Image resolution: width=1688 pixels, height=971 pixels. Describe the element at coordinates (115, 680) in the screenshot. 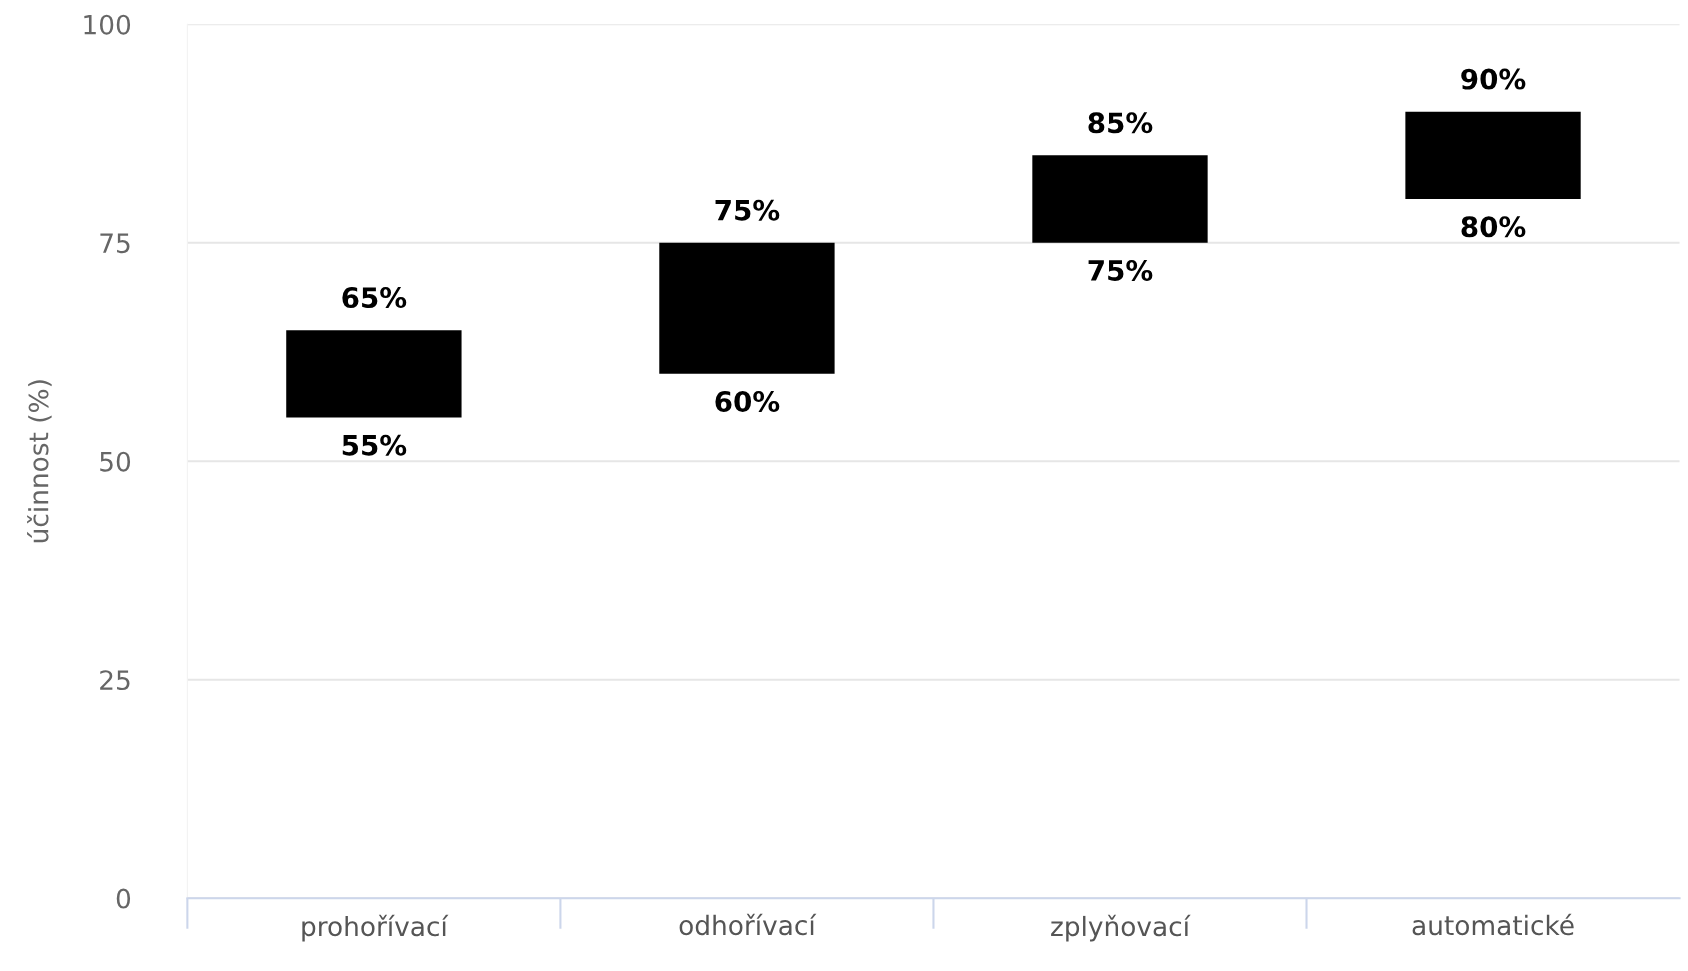

I see `y-tick-label: 25` at that location.